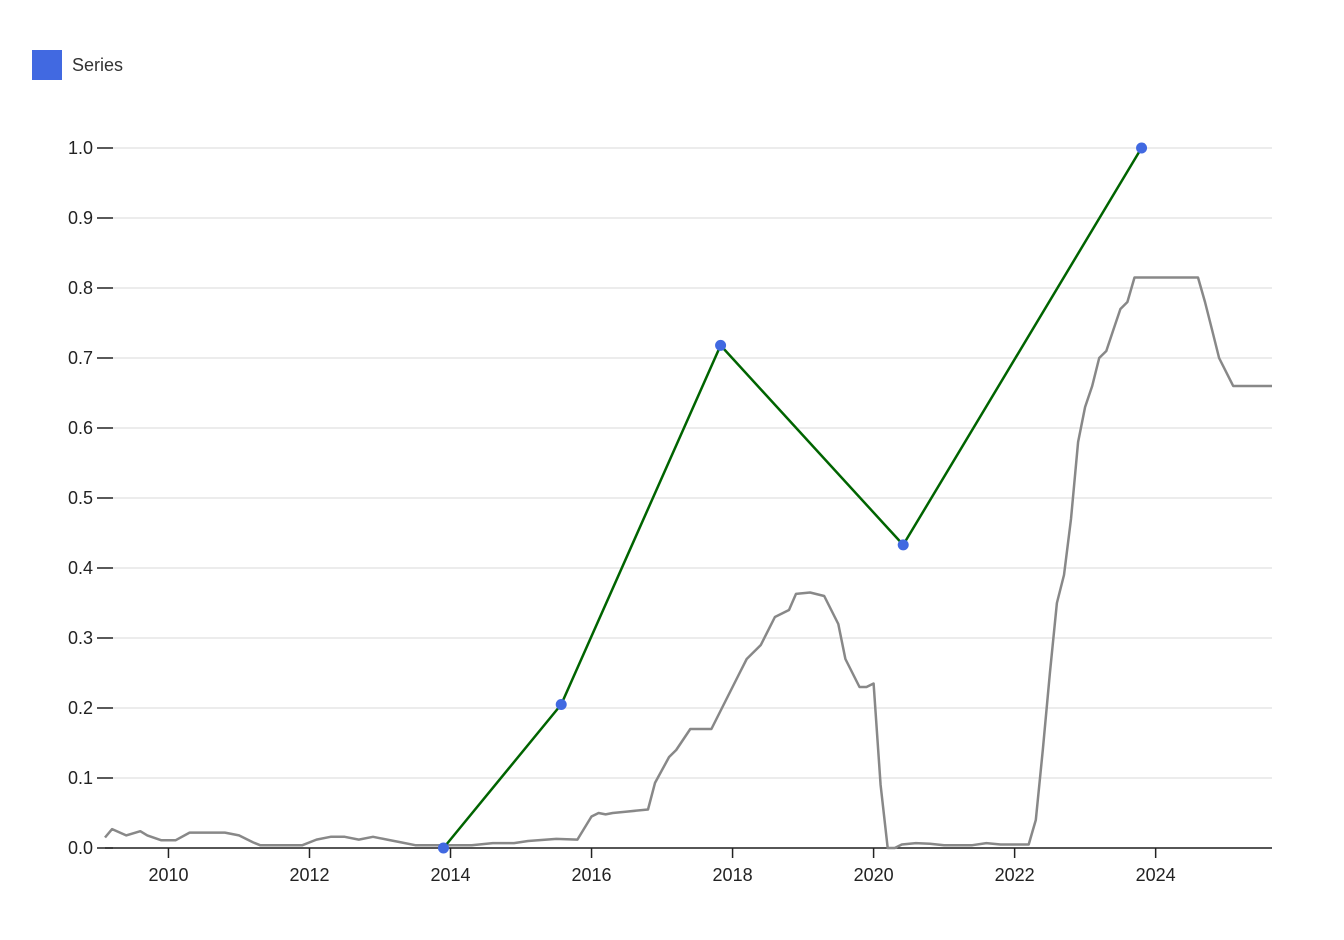  I want to click on x-tick-label: 2012, so click(309, 875).